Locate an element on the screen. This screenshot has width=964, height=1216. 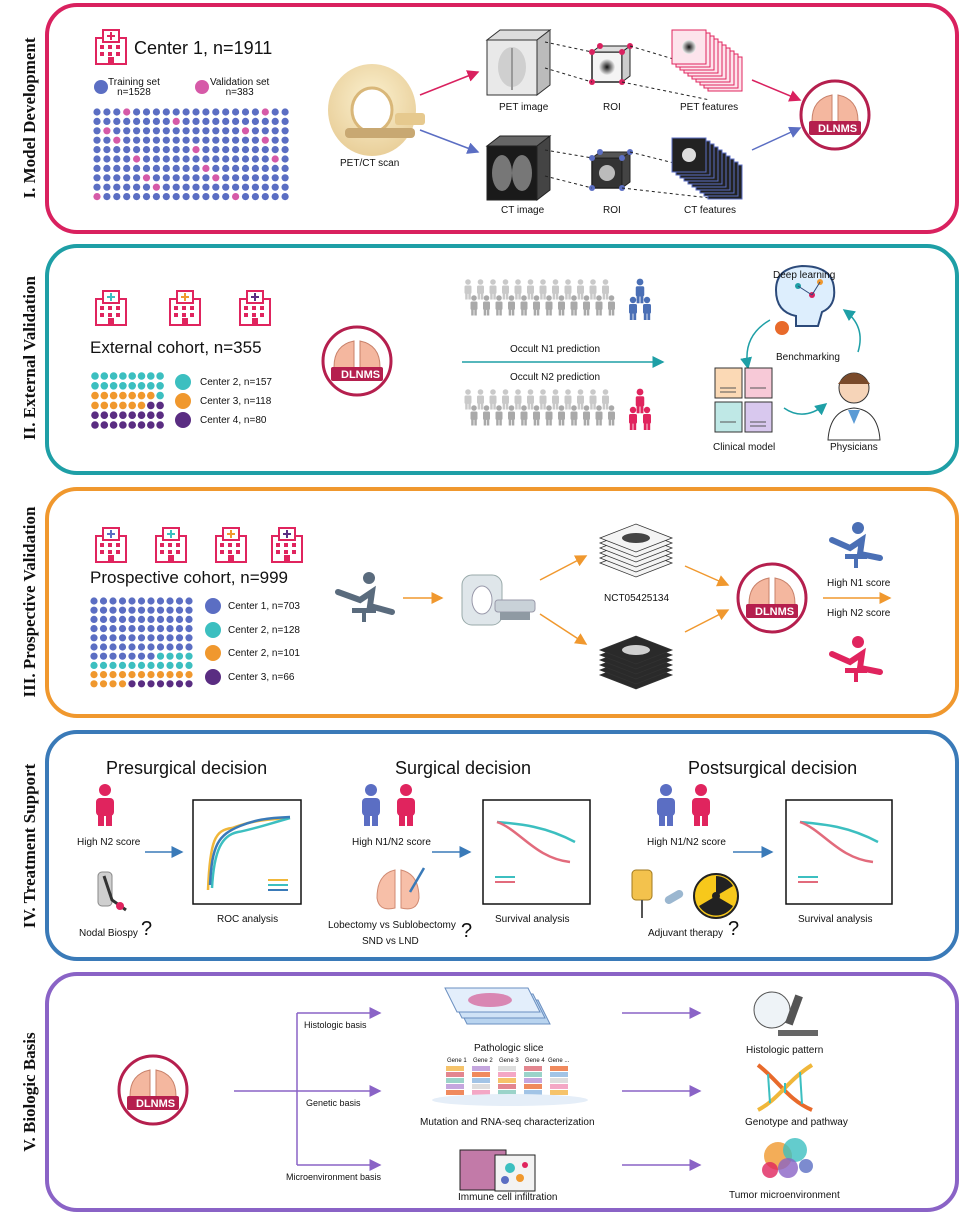
postsurgical-title: Postsurgical decision is located at coordinates (773, 768).